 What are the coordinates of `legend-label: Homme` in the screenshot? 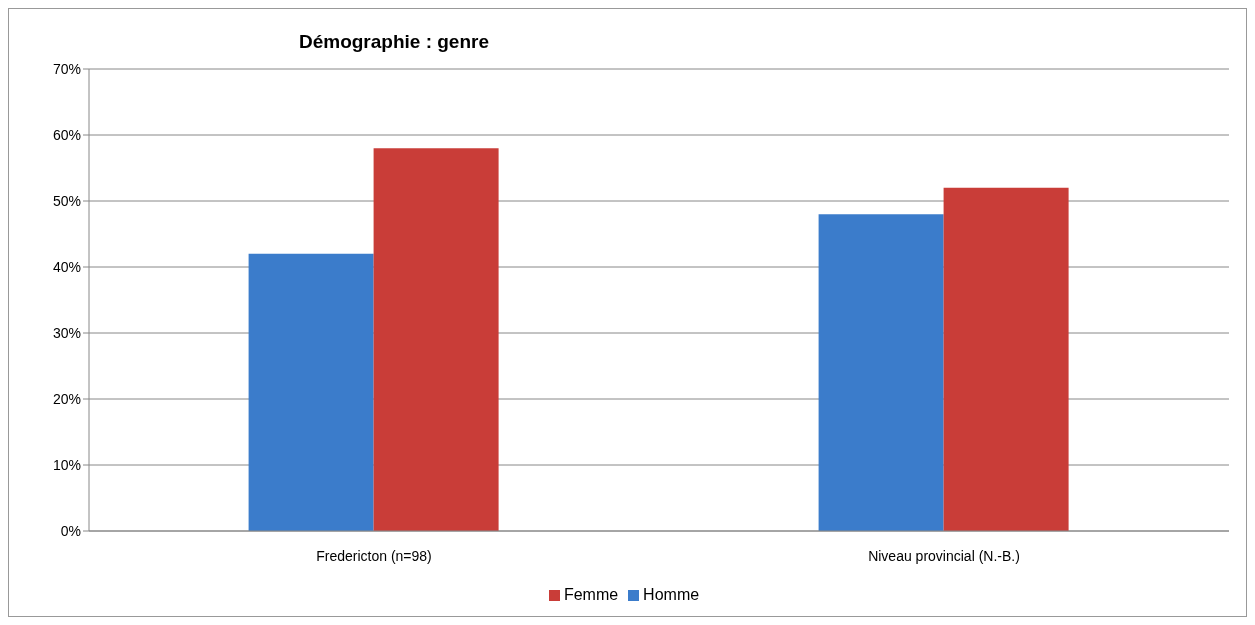 It's located at (671, 594).